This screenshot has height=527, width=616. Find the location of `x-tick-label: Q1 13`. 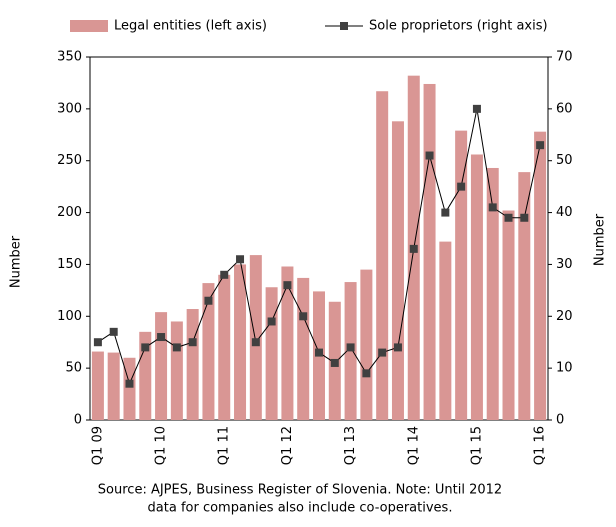

x-tick-label: Q1 13 is located at coordinates (350, 445).